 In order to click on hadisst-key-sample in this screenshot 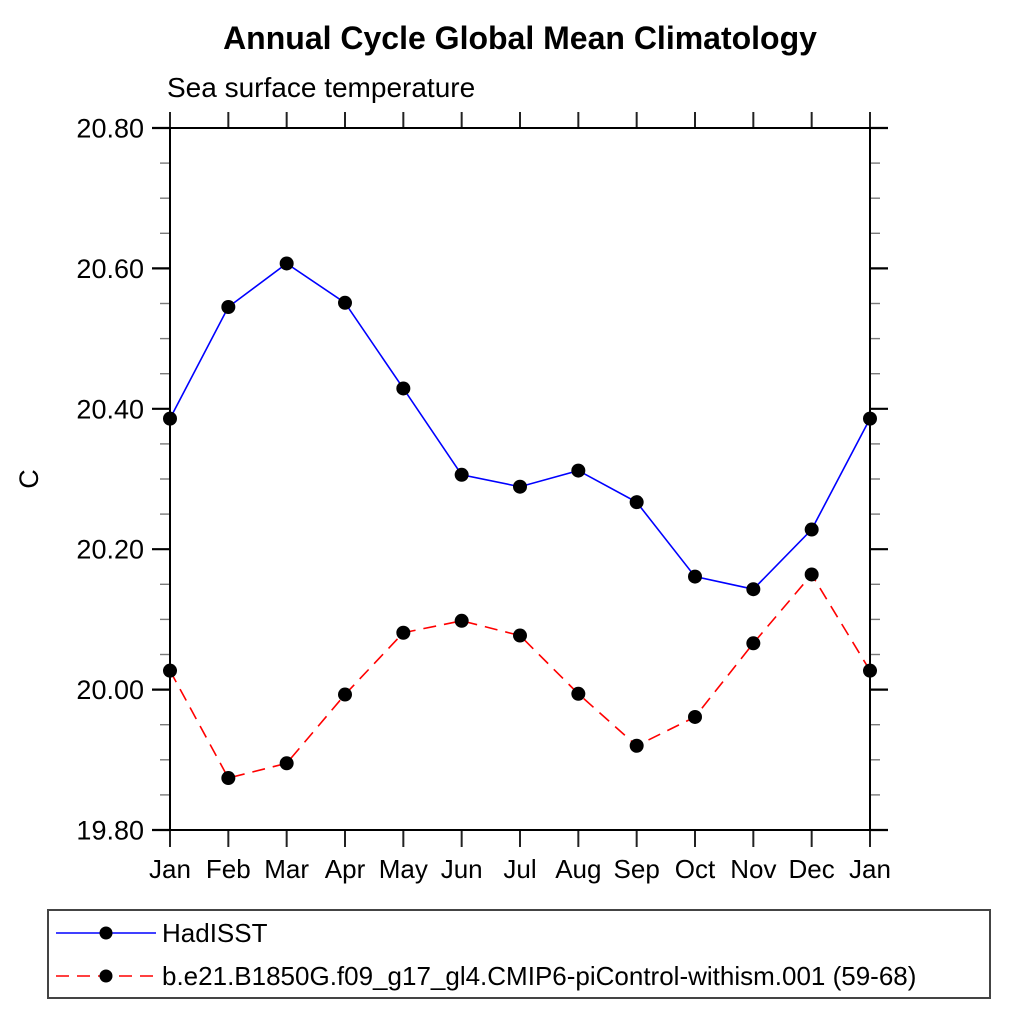, I will do `click(106, 932)`.